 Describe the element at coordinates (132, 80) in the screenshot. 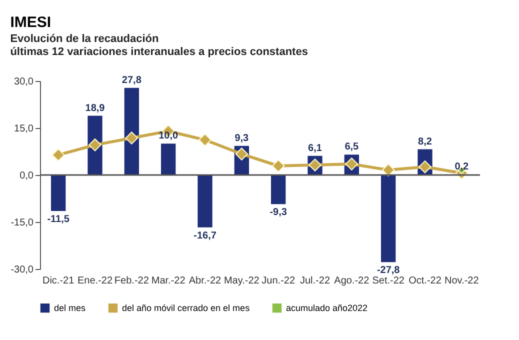

I see `data-label: 27,8` at that location.